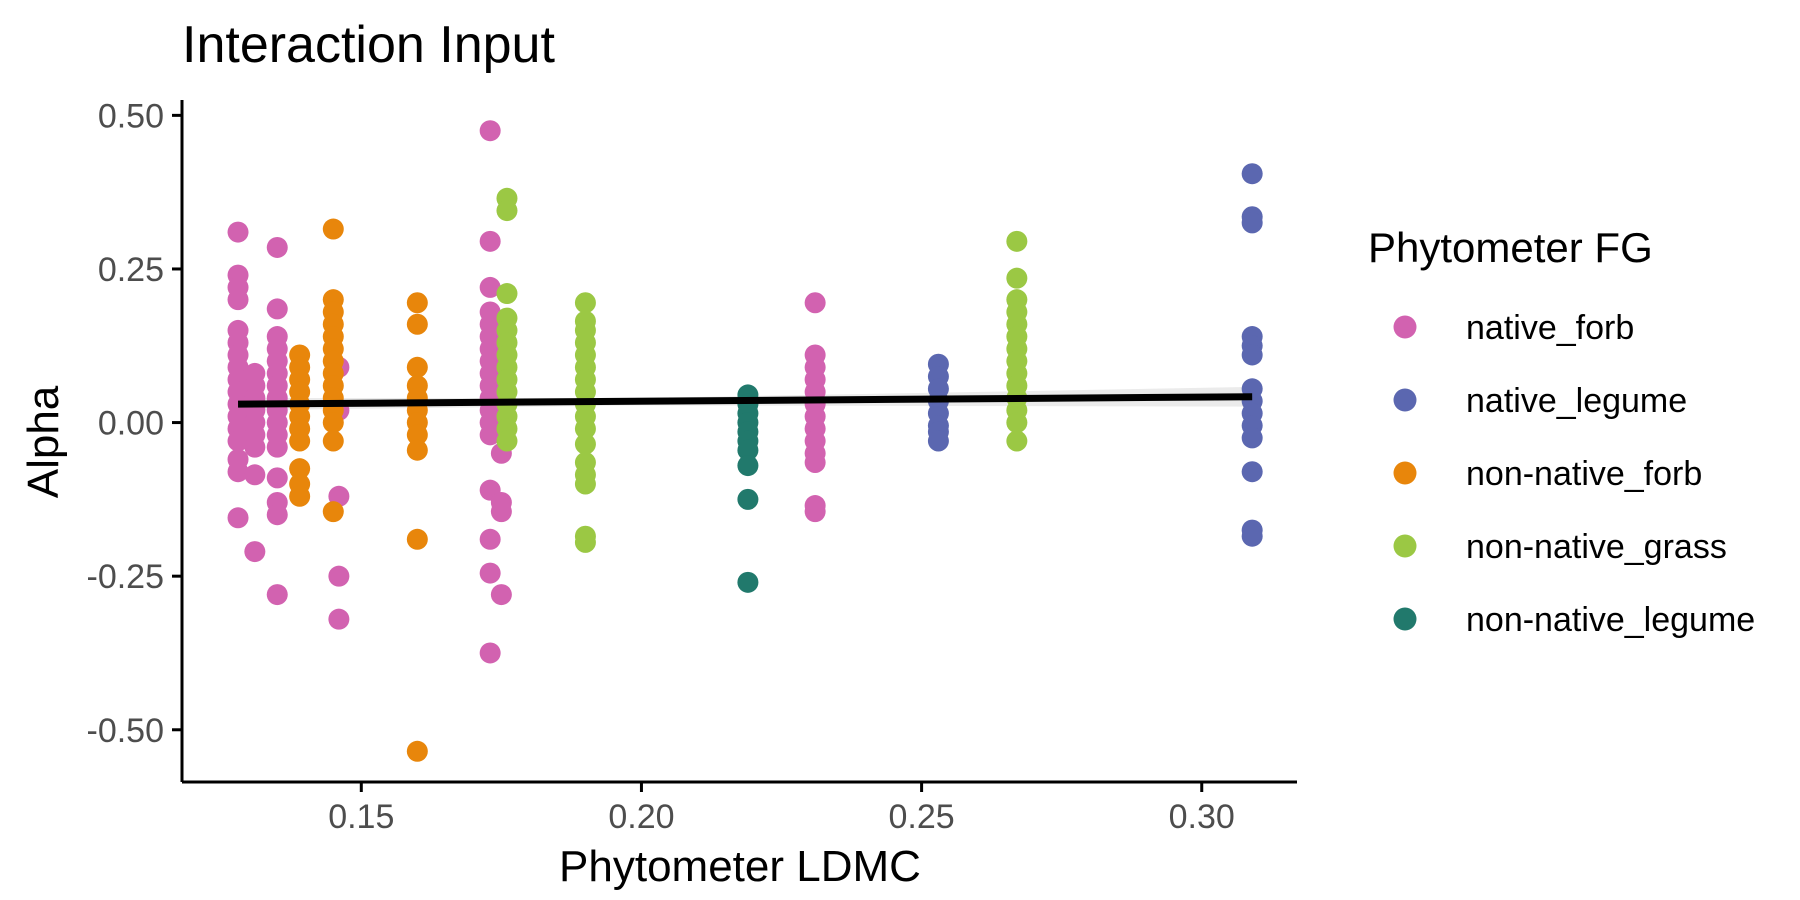 This screenshot has height=900, width=1800. I want to click on legend-item-non-native_forb: non-native_forb, so click(1547, 474).